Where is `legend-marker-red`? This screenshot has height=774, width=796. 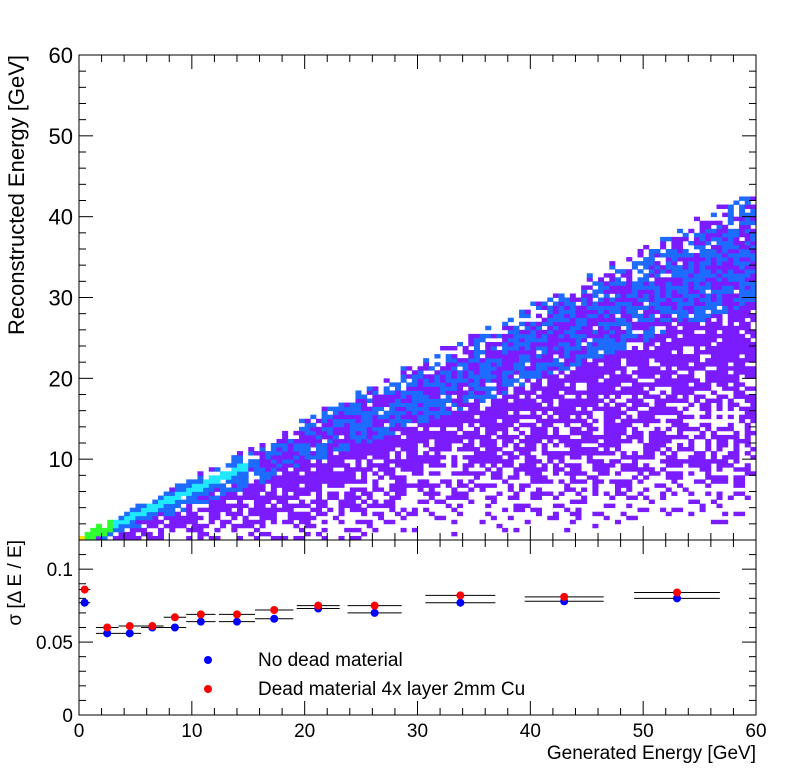 legend-marker-red is located at coordinates (208, 689).